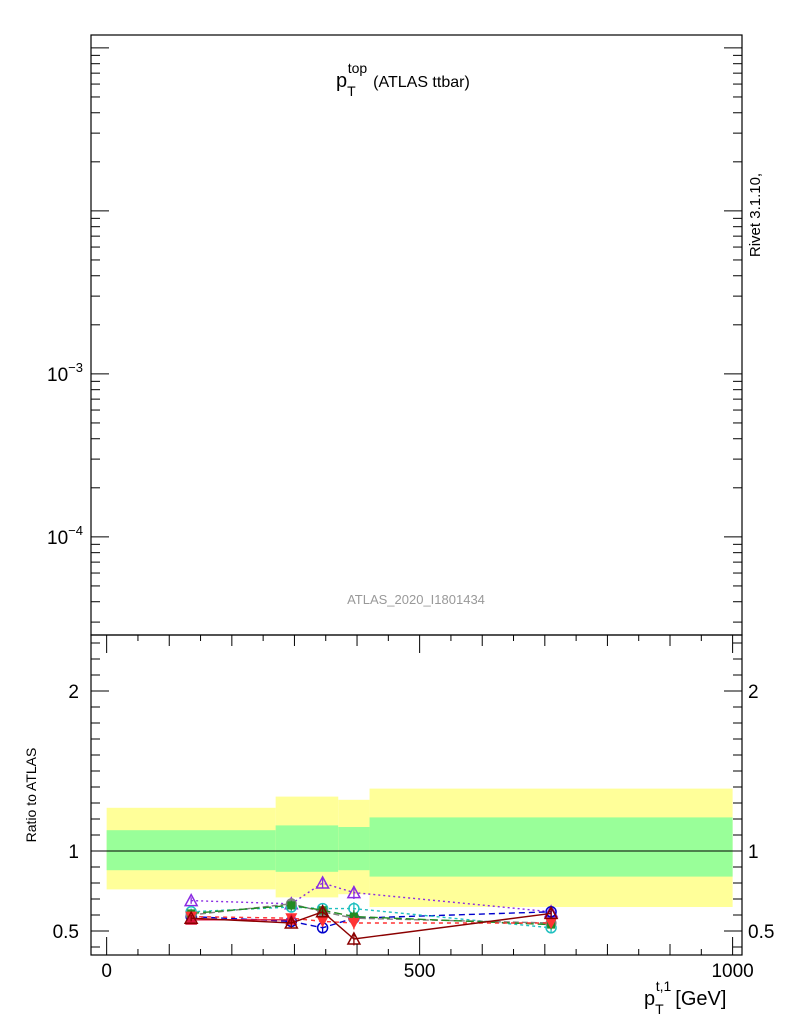 The width and height of the screenshot is (786, 1024). What do you see at coordinates (755, 215) in the screenshot?
I see `side-label: Rivet 3.1.10,` at bounding box center [755, 215].